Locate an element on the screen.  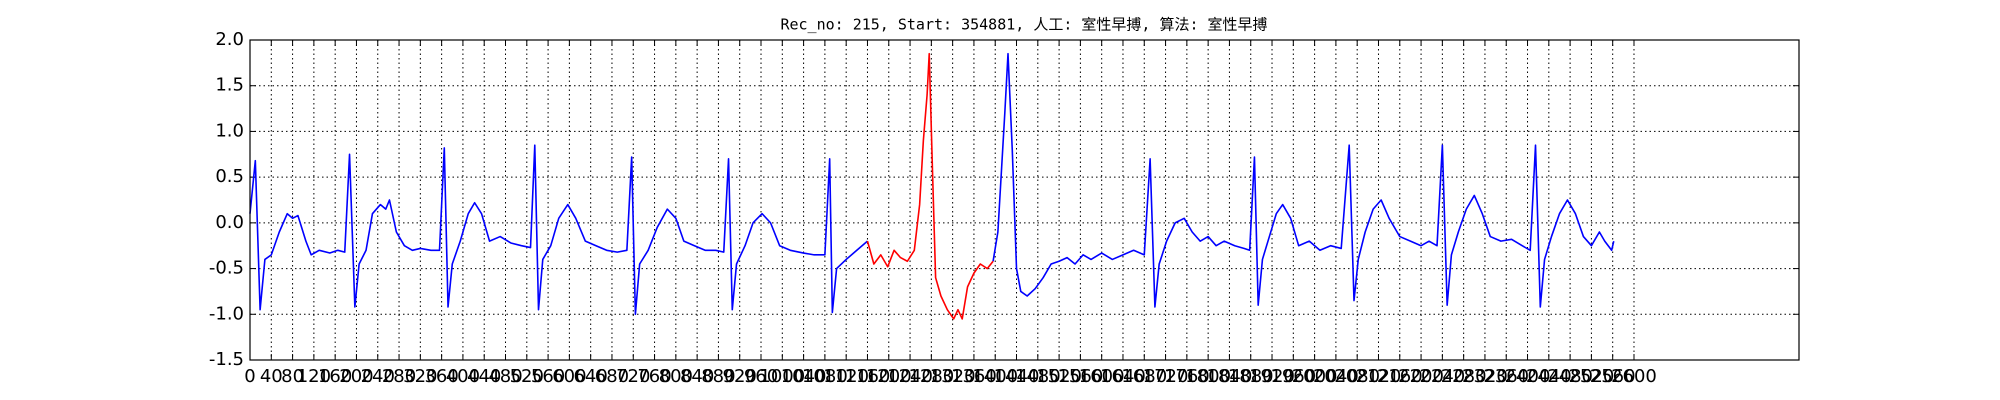
x-tick-label: 1000 is located at coordinates (782, 376).